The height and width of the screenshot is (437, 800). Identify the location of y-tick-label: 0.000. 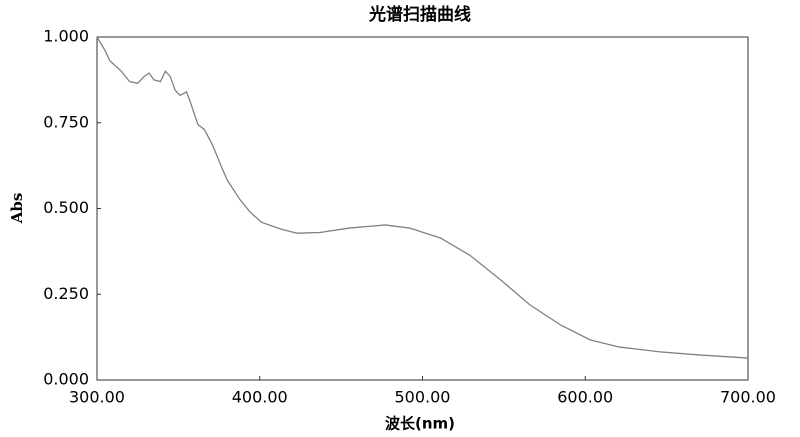
(66, 379).